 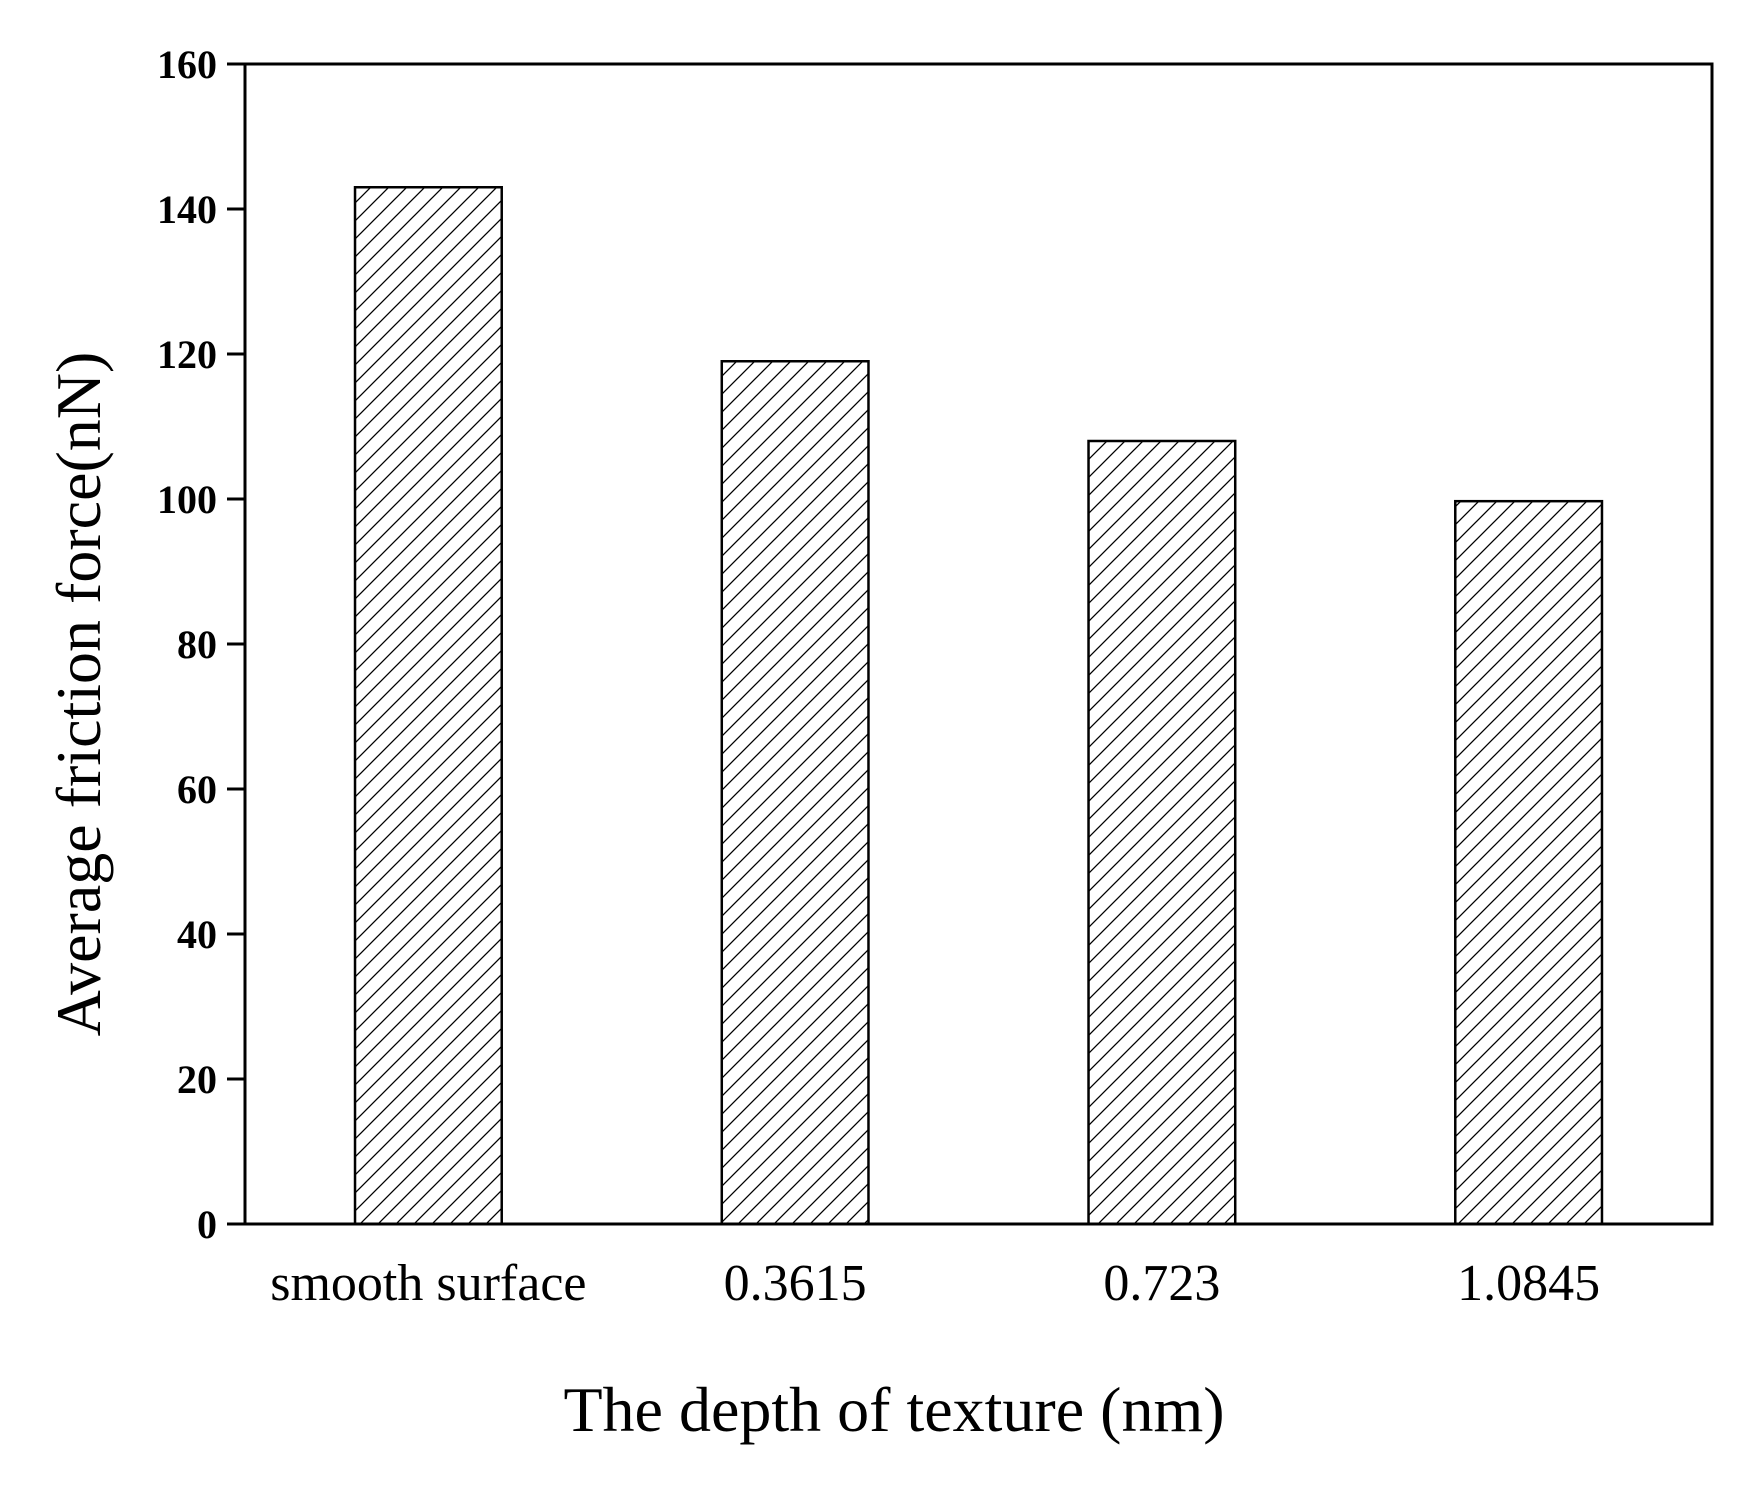 I want to click on y-tick-label: 20, so click(x=197, y=1079).